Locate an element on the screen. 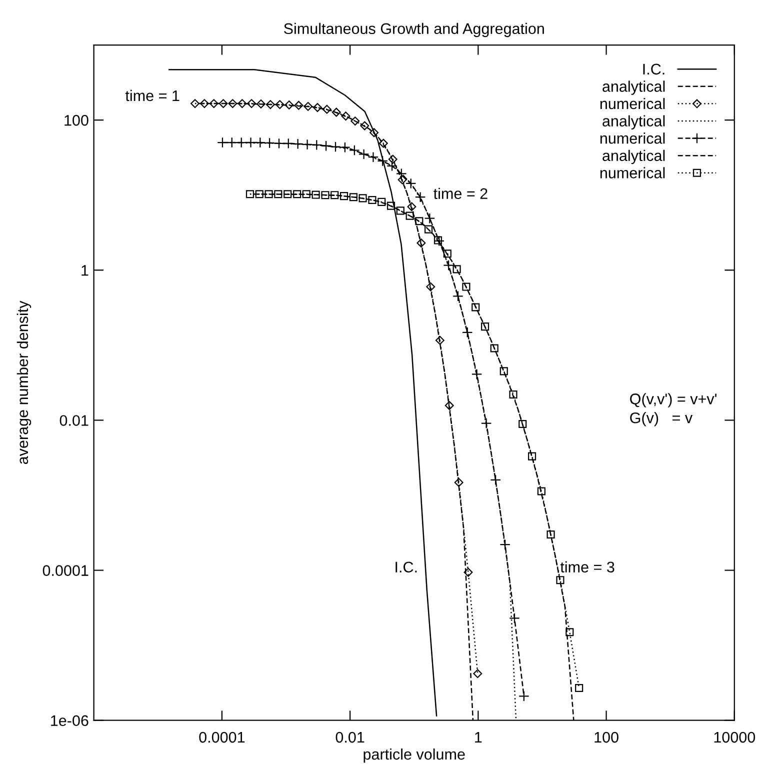 This screenshot has height=783, width=769. x-axis-title: particle volume is located at coordinates (414, 755).